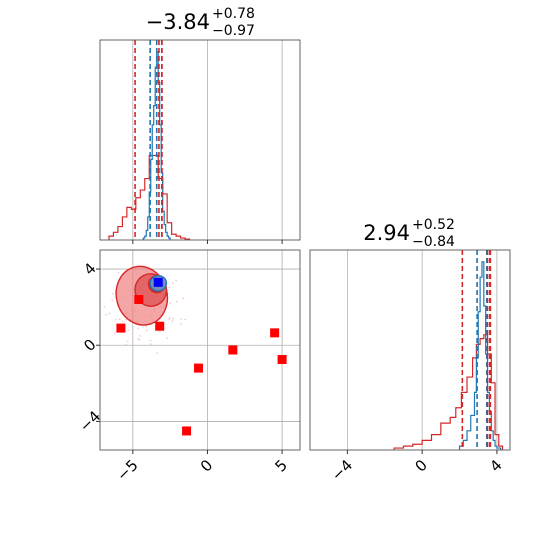 The width and height of the screenshot is (550, 550). I want to click on x-tick-label-param1: 5, so click(280, 465).